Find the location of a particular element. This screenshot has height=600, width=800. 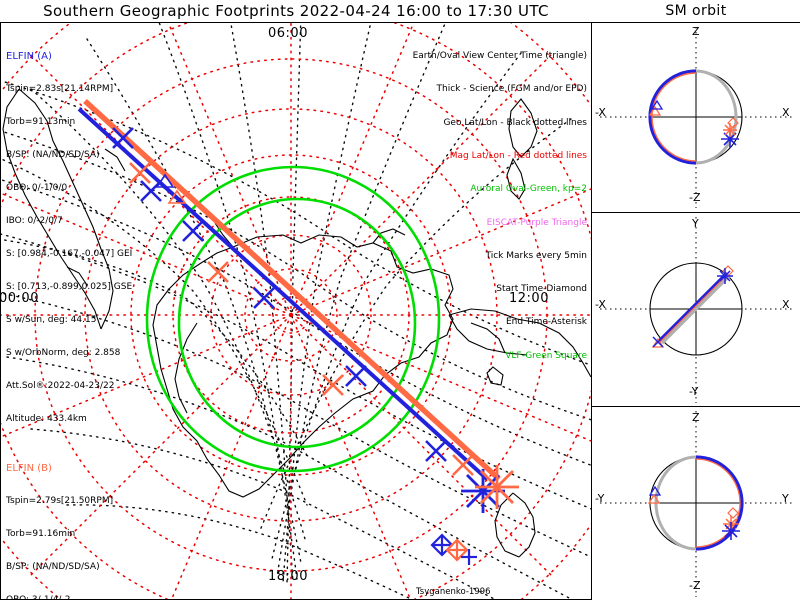

sm-panel-xy-svg is located at coordinates (696, 310).